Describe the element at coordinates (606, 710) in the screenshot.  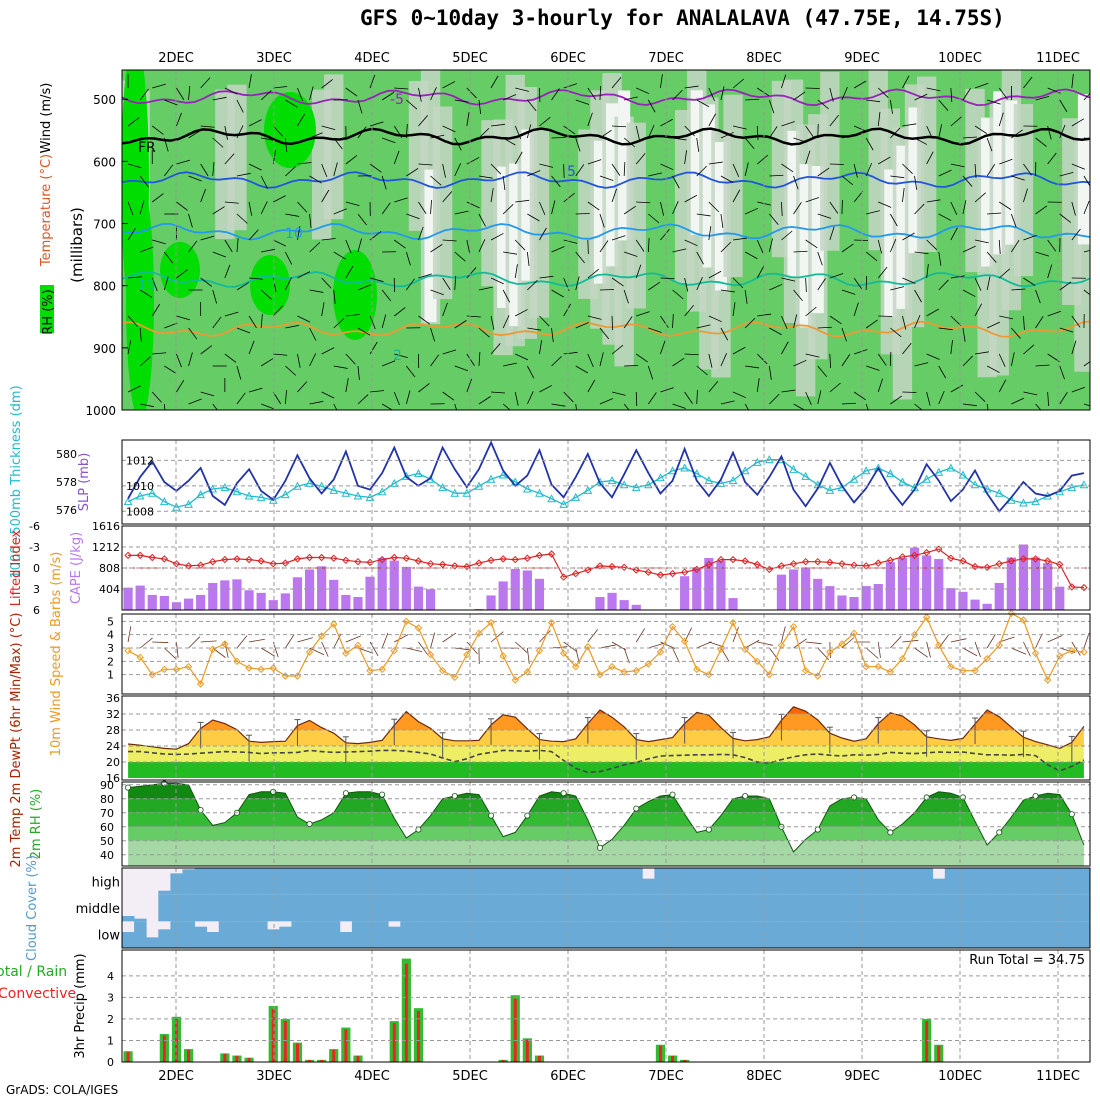
I see `temperature-band` at that location.